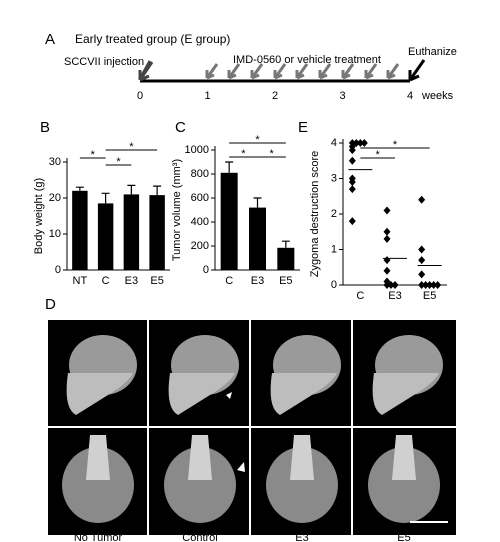 This screenshot has width=500, height=542. What do you see at coordinates (200, 198) in the screenshot?
I see `y-tick-label: 600` at bounding box center [200, 198].